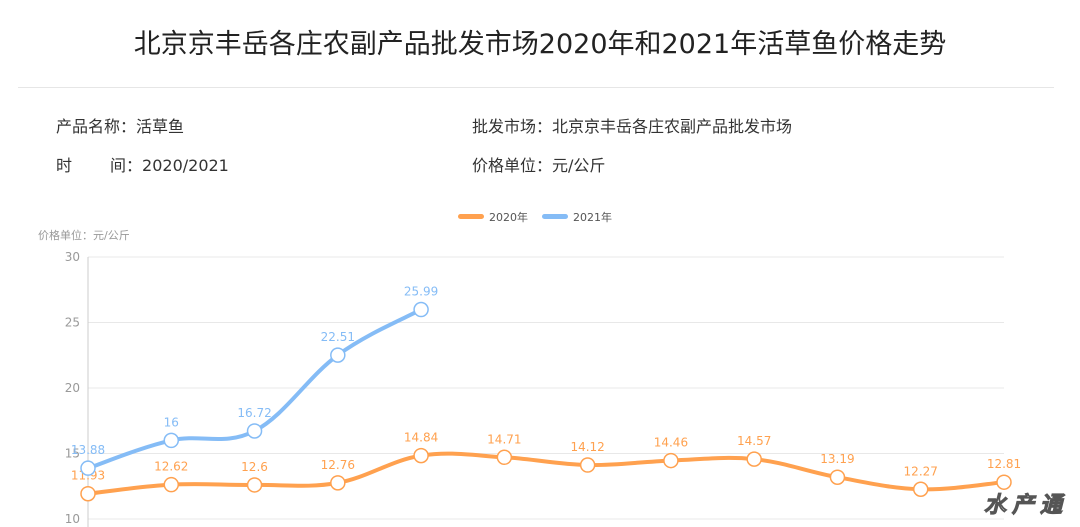 This screenshot has height=527, width=1080. What do you see at coordinates (421, 438) in the screenshot?
I see `data-label: 14.84` at bounding box center [421, 438].